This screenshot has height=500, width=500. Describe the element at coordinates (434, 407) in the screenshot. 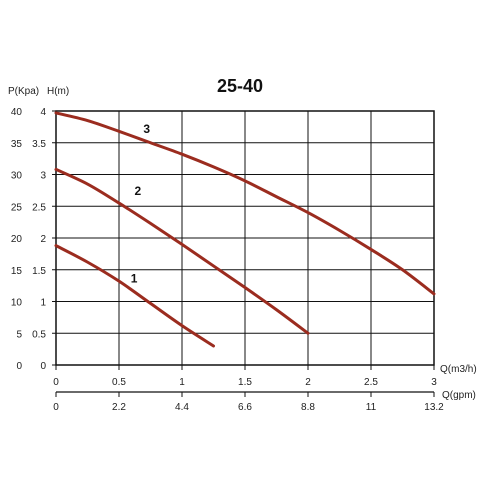

I see `x2-tick-label: 13.2` at that location.